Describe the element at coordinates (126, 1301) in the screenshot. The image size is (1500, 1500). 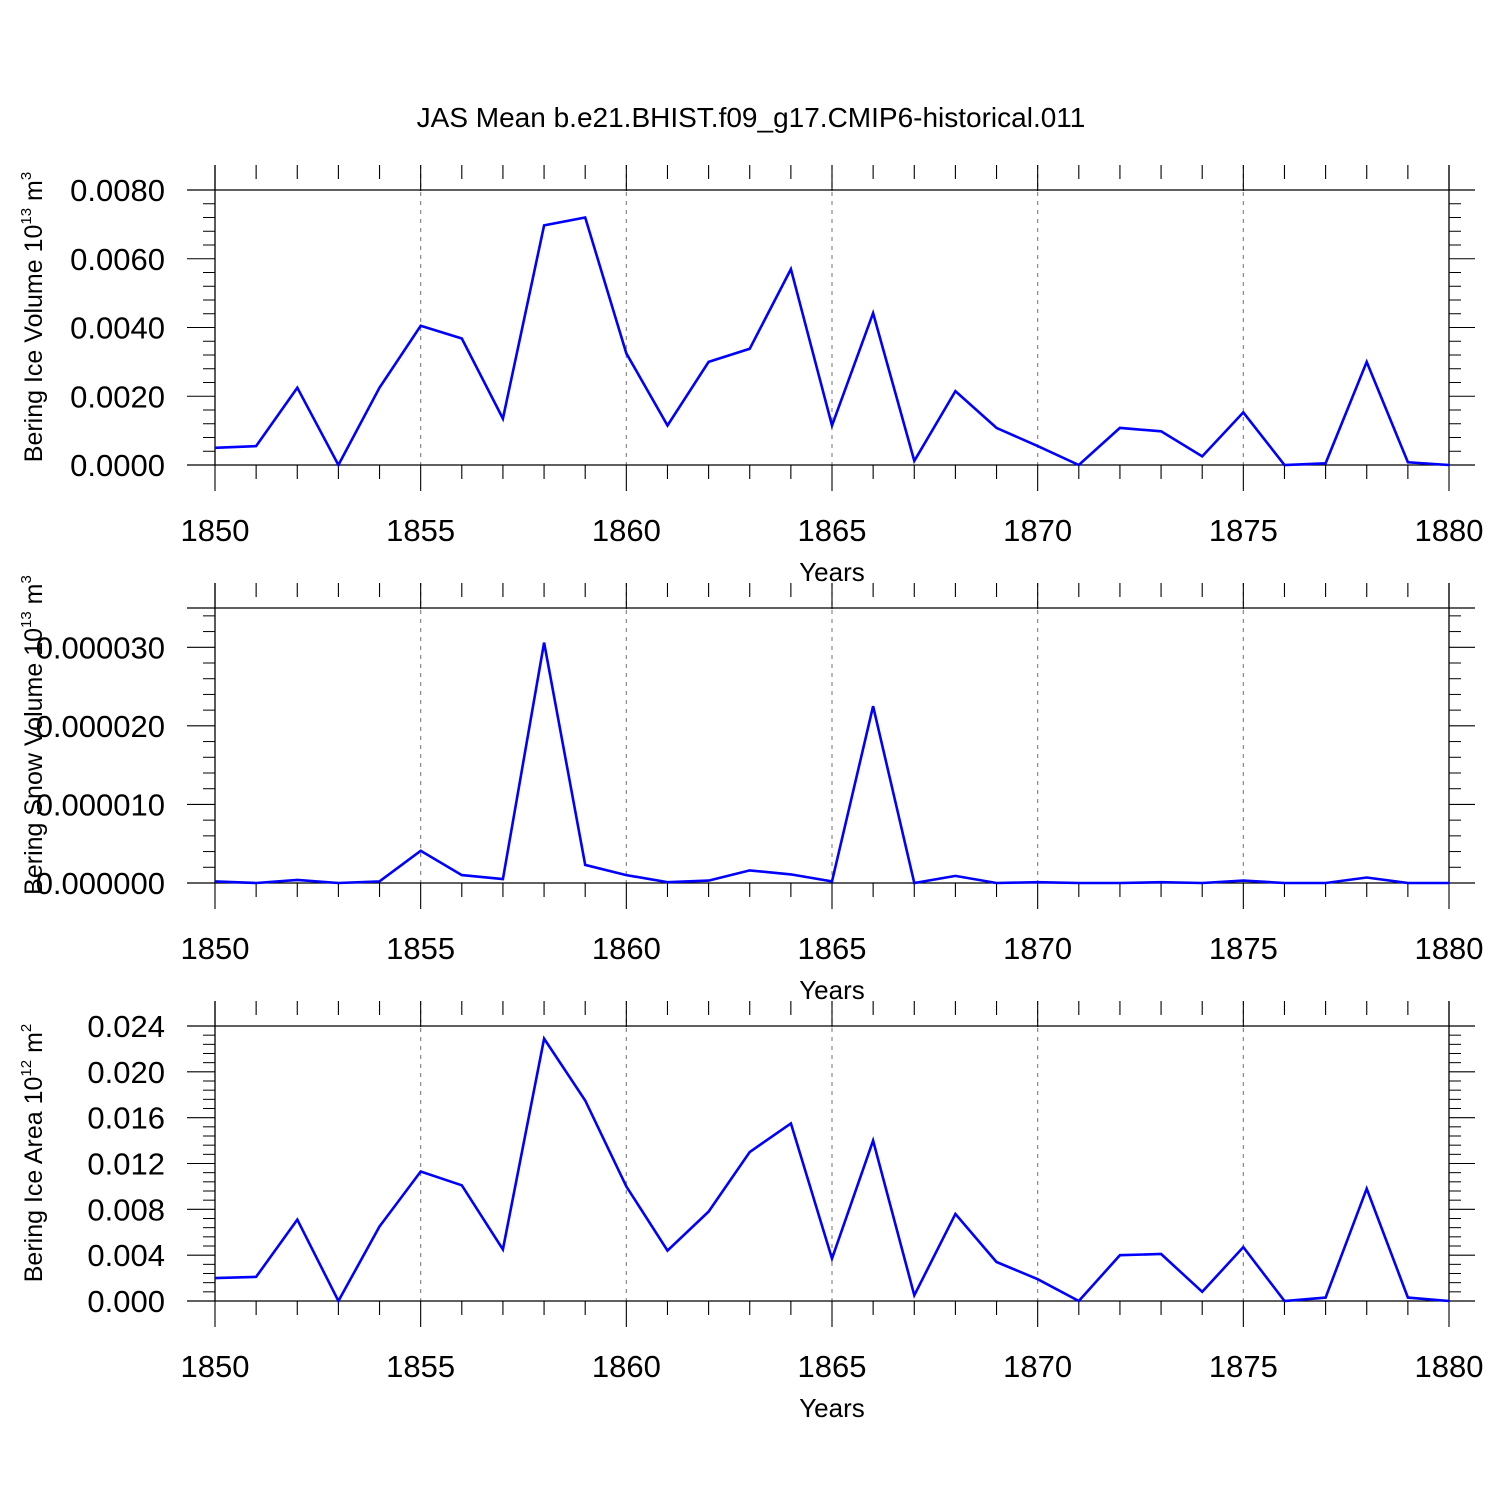
I see `y-tick-label: 0.000` at that location.